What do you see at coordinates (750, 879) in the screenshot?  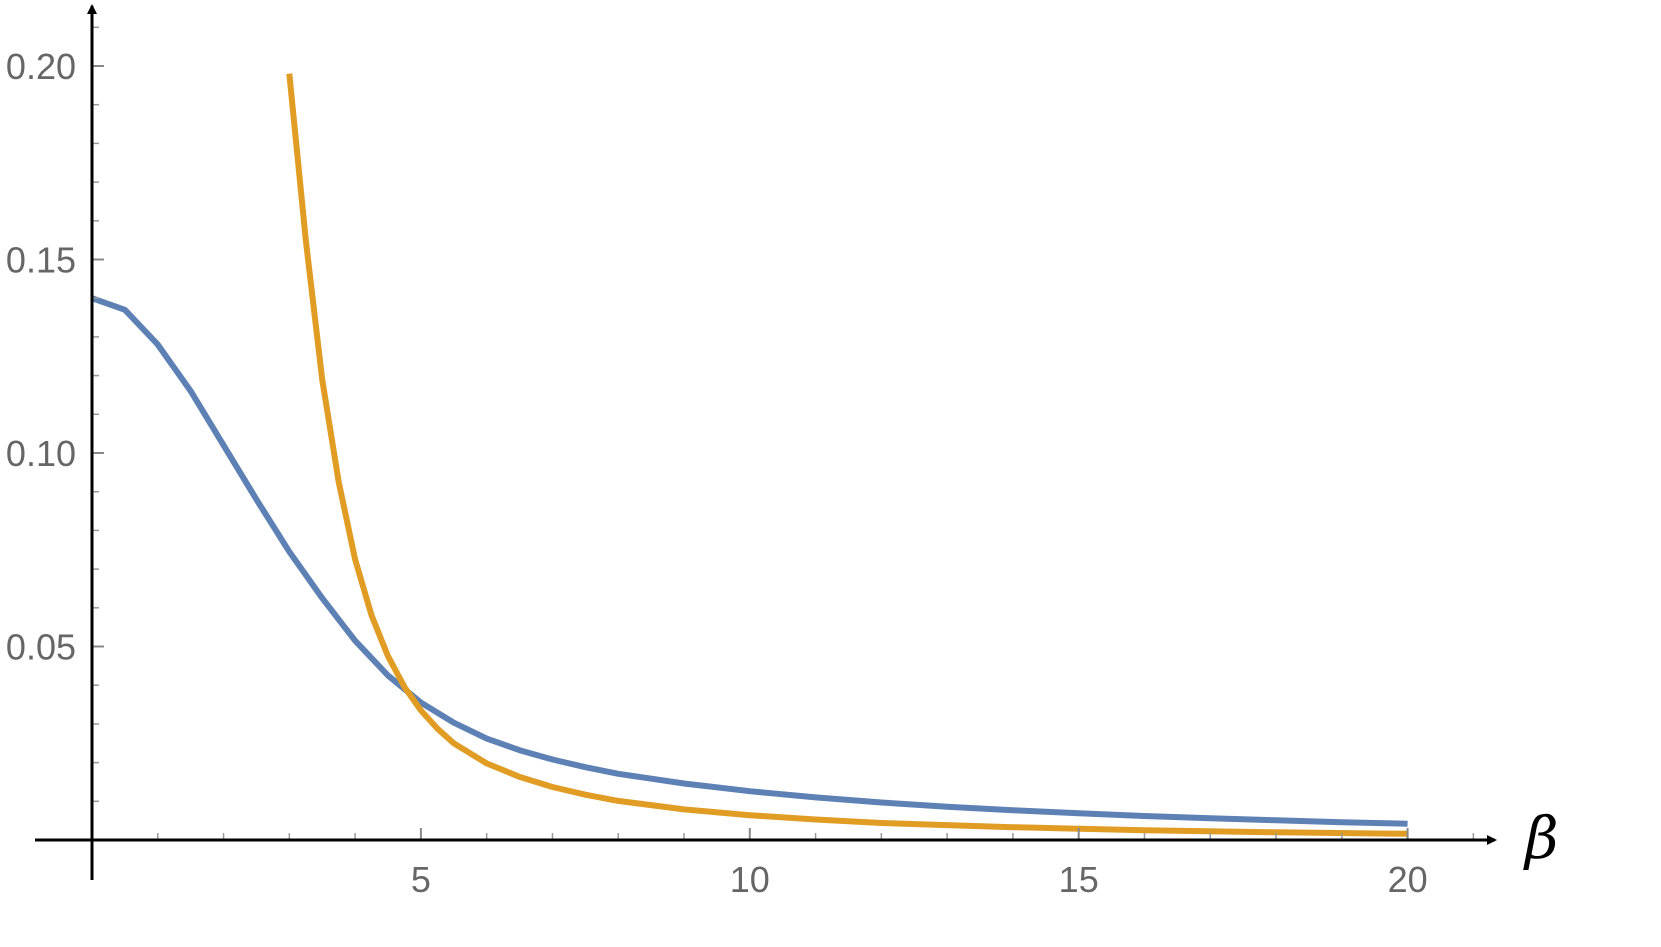 I see `x-tick-label: 10` at bounding box center [750, 879].